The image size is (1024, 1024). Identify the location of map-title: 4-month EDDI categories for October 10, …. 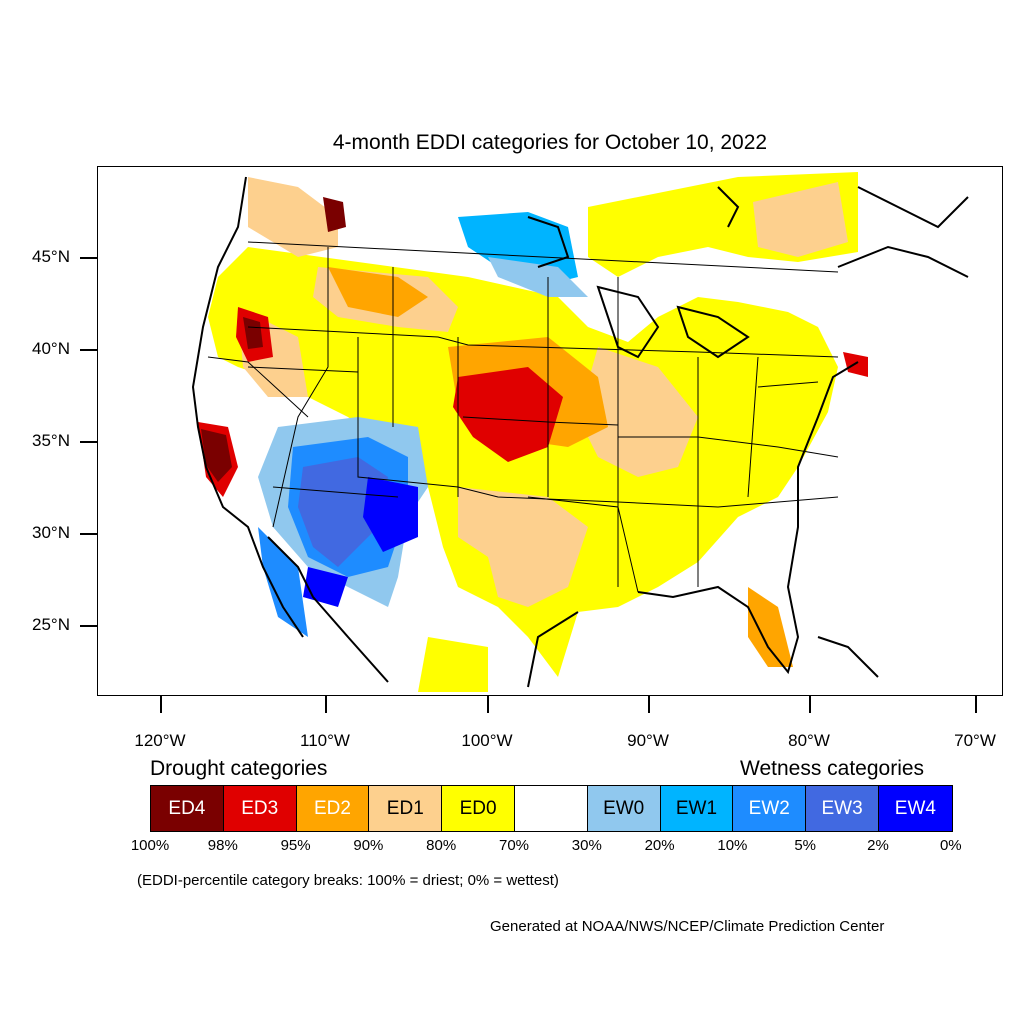
(550, 142).